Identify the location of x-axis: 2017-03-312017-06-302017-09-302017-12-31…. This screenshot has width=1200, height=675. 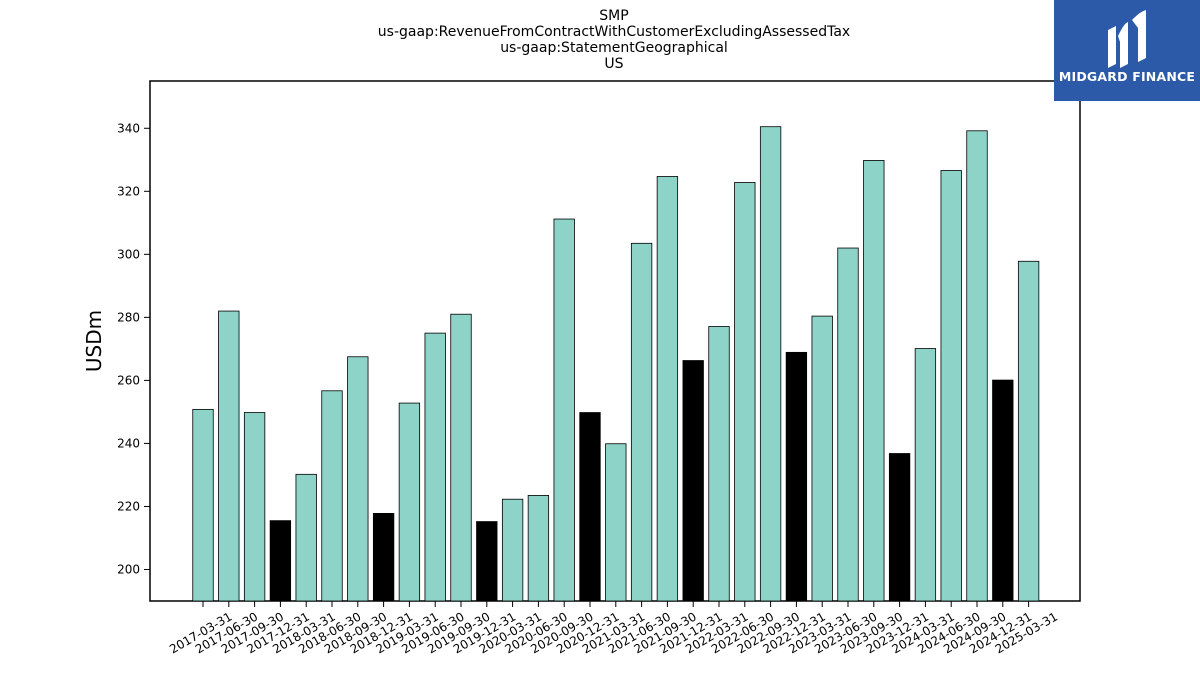
(613, 628).